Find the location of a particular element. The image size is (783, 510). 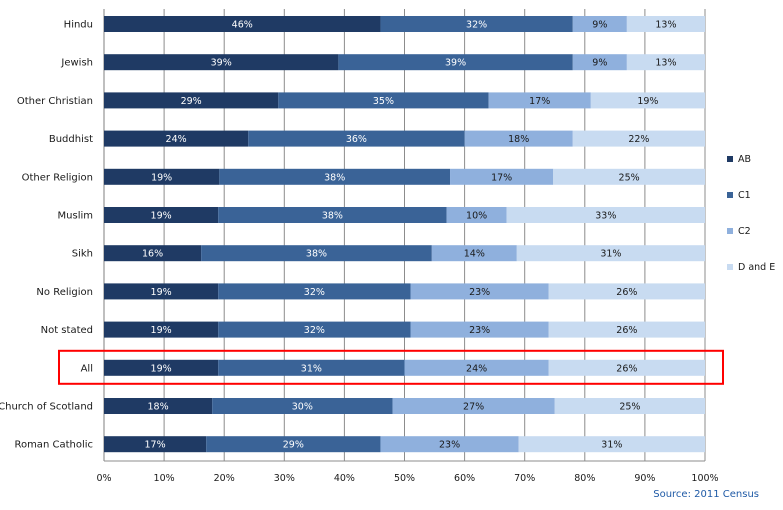

x-tick-label: 20% is located at coordinates (224, 478).